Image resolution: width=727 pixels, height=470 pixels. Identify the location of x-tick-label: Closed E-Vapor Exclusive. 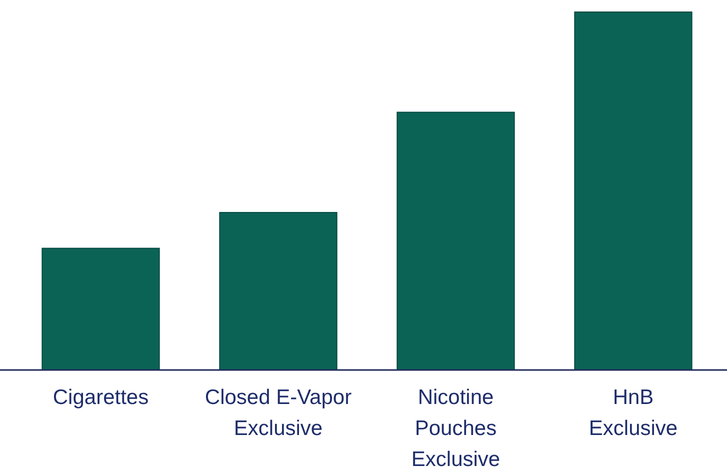
(278, 413).